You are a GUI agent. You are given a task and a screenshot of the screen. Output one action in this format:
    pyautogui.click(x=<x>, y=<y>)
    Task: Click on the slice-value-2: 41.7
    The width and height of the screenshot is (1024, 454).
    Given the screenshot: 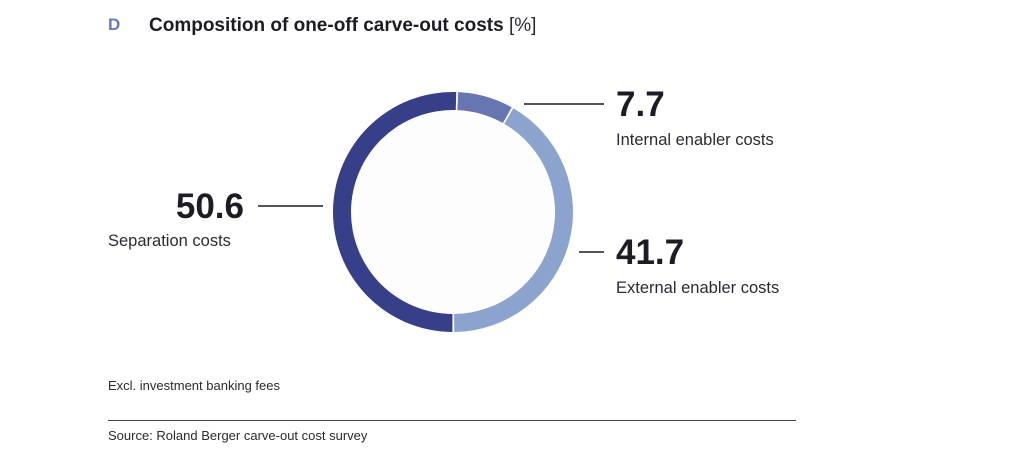 What is the action you would take?
    pyautogui.click(x=650, y=252)
    